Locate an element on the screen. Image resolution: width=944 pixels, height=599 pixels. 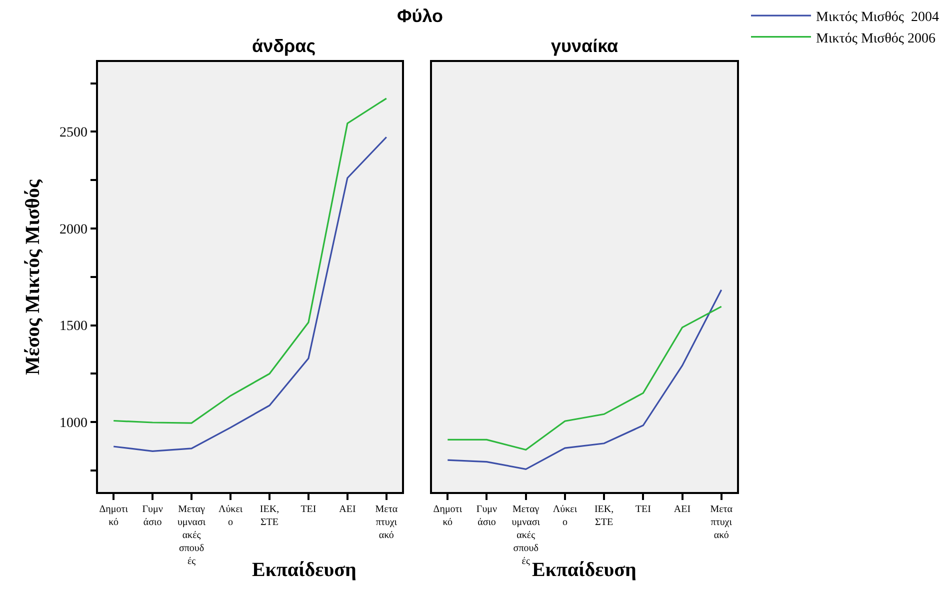
x-tick-label: Μεταγ υμνασι ακές σπουδ ές is located at coordinates (191, 535).